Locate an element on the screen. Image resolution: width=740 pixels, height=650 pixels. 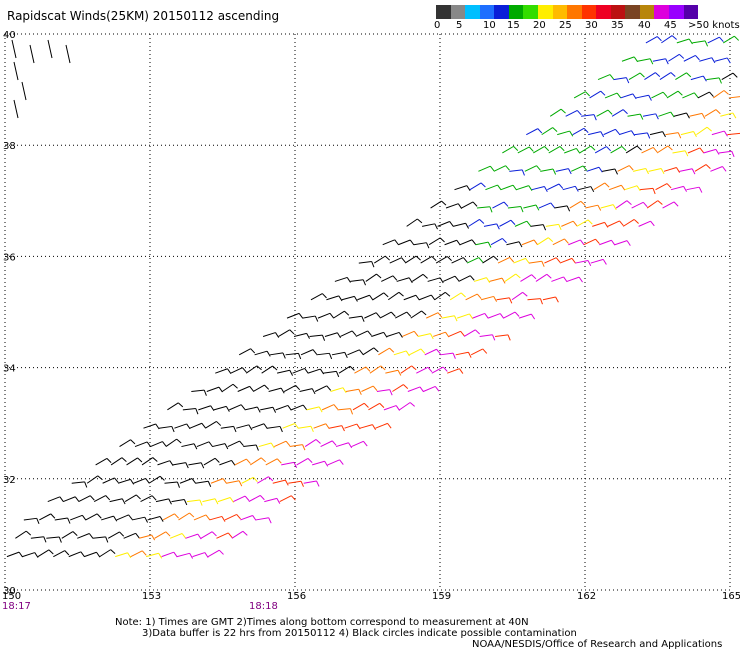
colorbar-tick-label: 15 is located at coordinates (513, 25).